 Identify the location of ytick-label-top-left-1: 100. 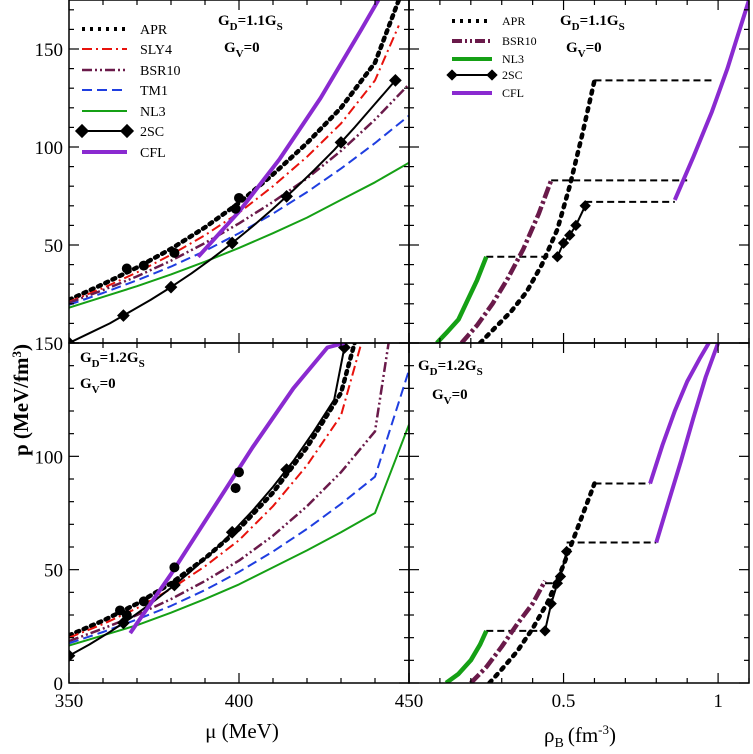
(49, 148).